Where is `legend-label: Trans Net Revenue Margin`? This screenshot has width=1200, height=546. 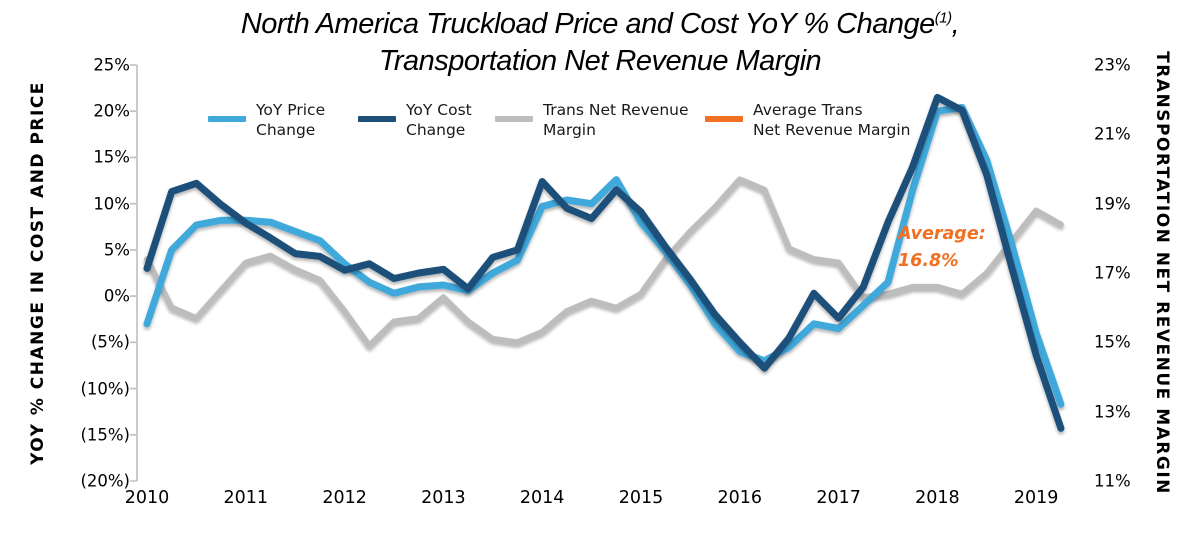 legend-label: Trans Net Revenue Margin is located at coordinates (616, 120).